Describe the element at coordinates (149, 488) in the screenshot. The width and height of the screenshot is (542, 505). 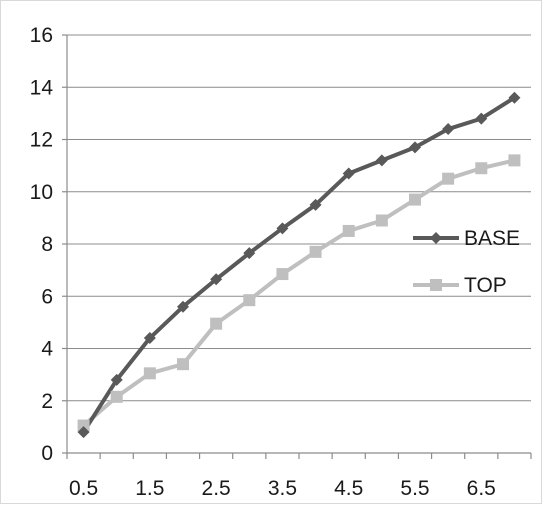
I see `x-tick-label: 1.5` at that location.